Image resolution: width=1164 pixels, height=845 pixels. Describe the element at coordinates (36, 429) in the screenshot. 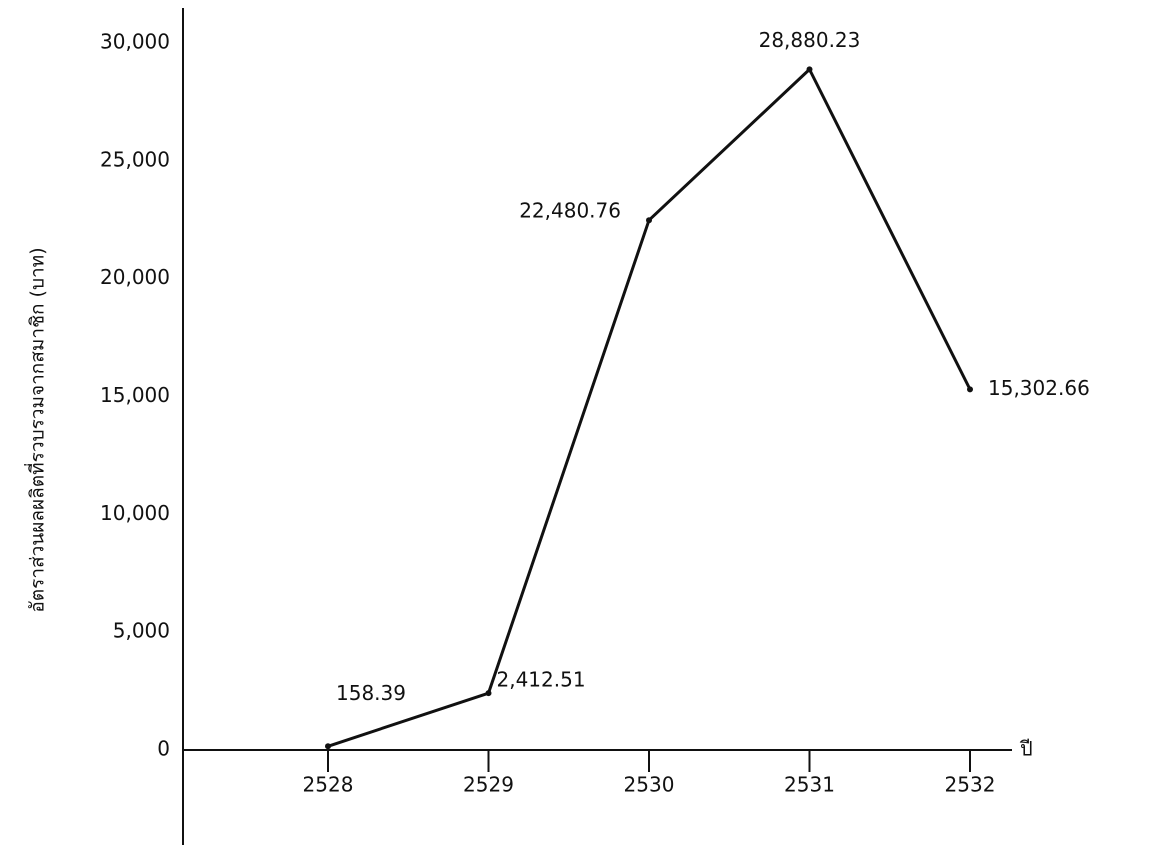

I see `y-axis-label: อัตราส่วนผลผลิตที่รวบรวมจากสมาชิก (บาท)` at that location.